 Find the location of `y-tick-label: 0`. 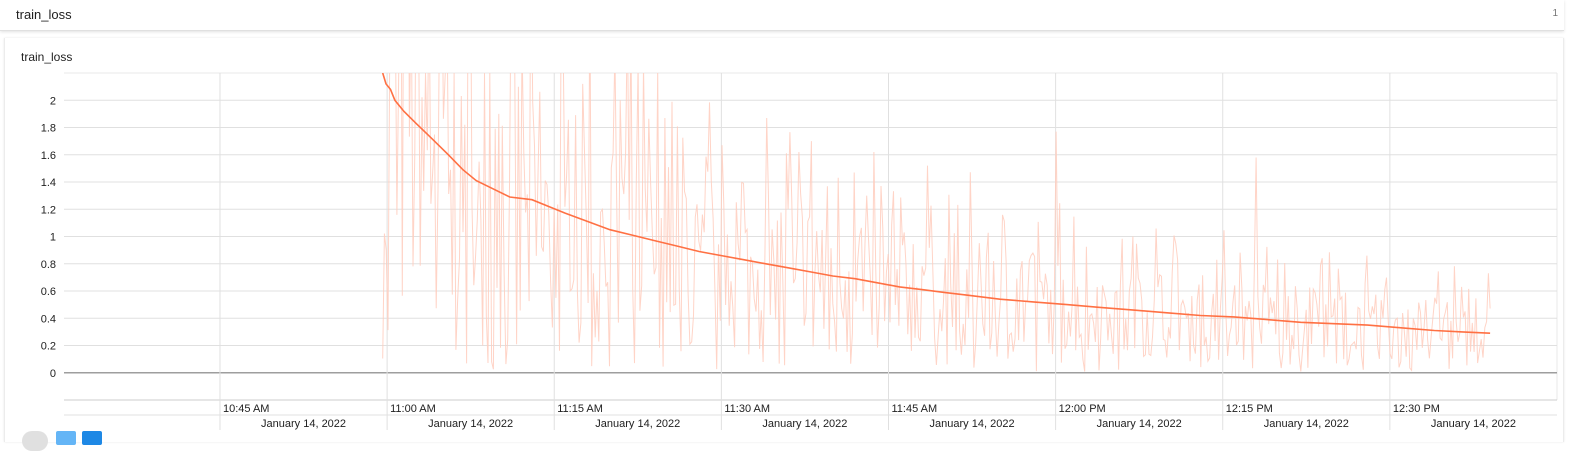

y-tick-label: 0 is located at coordinates (53, 374).